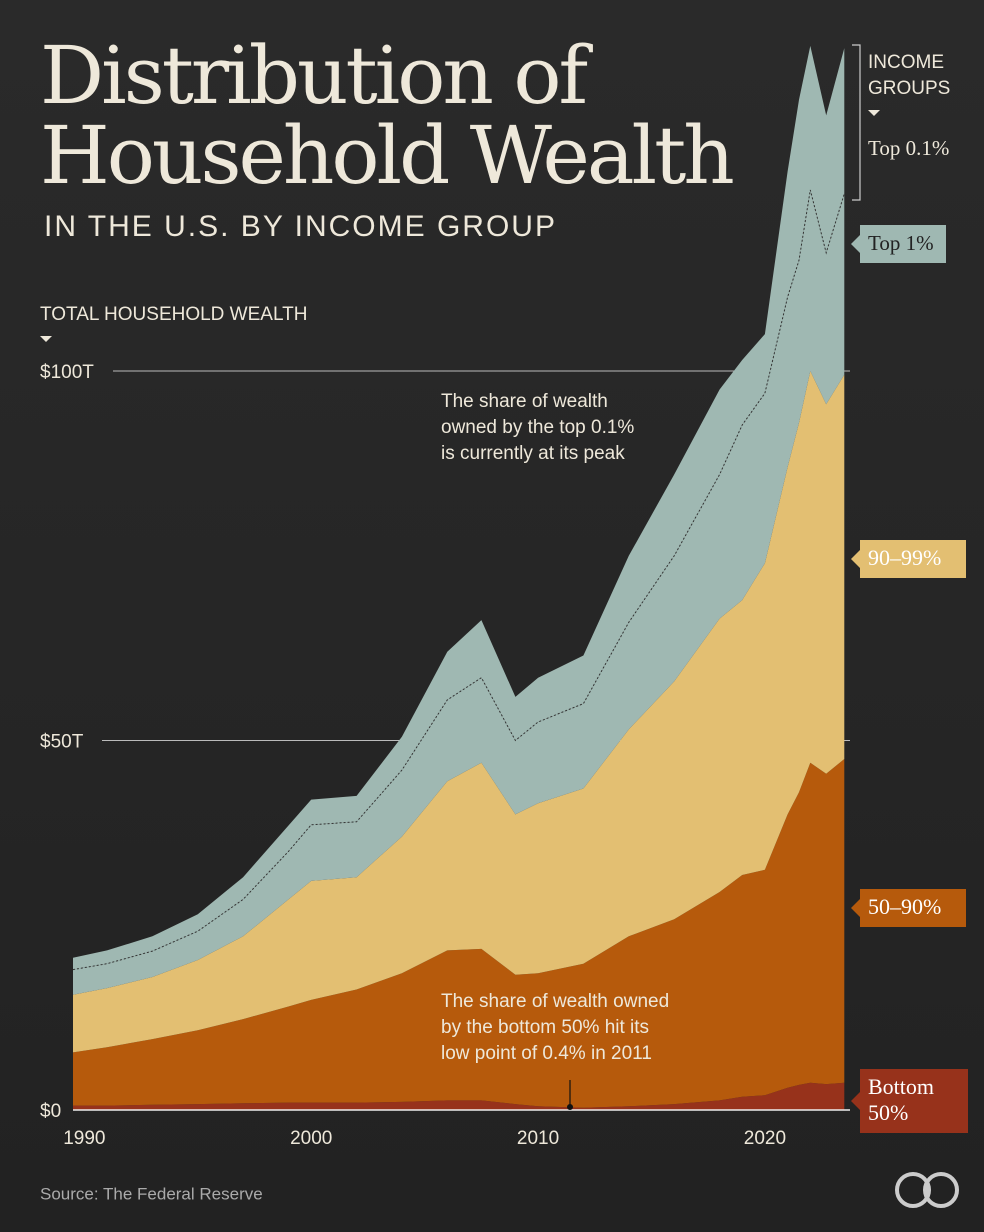 Image resolution: width=984 pixels, height=1232 pixels. Describe the element at coordinates (901, 1086) in the screenshot. I see `legend-label: Bottom` at that location.